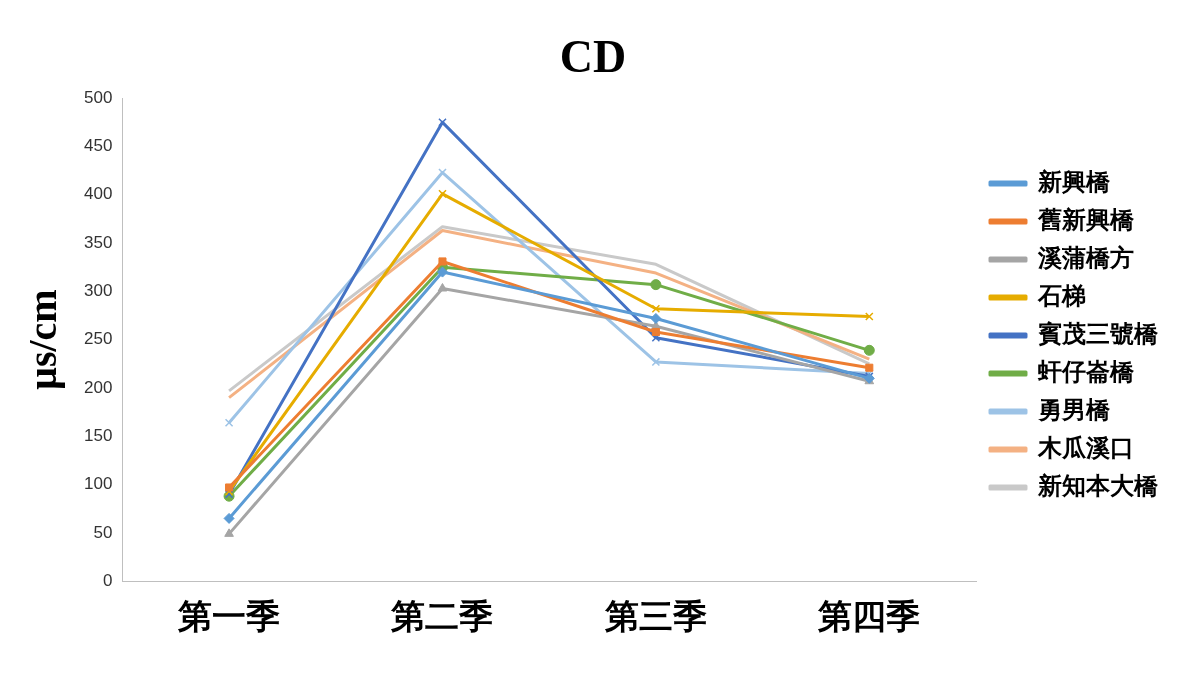 Image resolution: width=1198 pixels, height=679 pixels. What do you see at coordinates (1098, 333) in the screenshot?
I see `legend-label: 賓茂三號橋` at bounding box center [1098, 333].